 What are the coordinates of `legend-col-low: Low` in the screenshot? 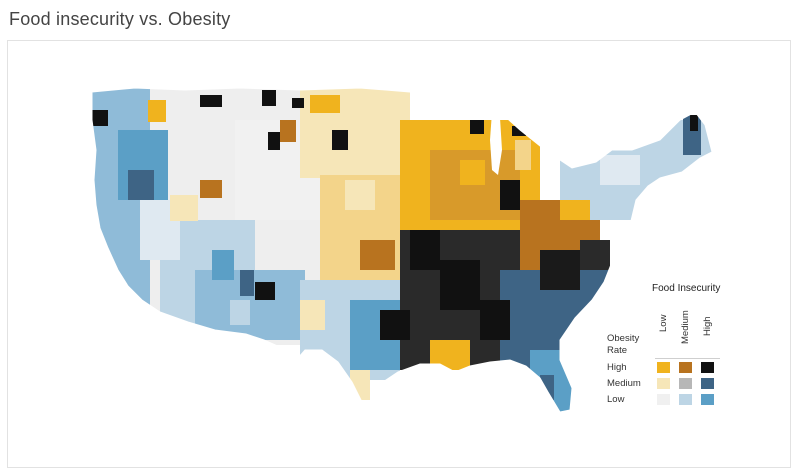 It's located at (663, 323).